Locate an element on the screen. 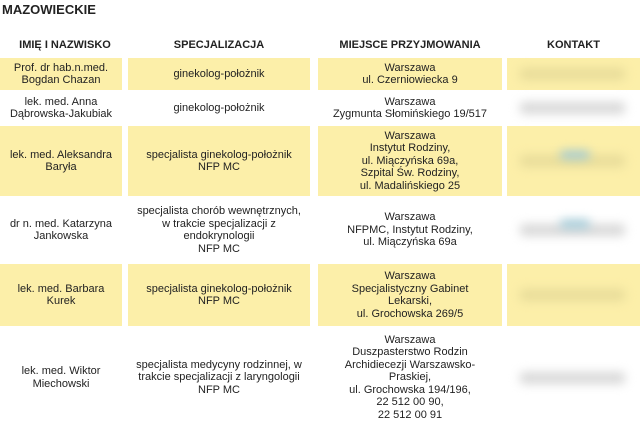 Image resolution: width=640 pixels, height=427 pixels. cell-line: w trakcie specjalizacji z is located at coordinates (219, 223).